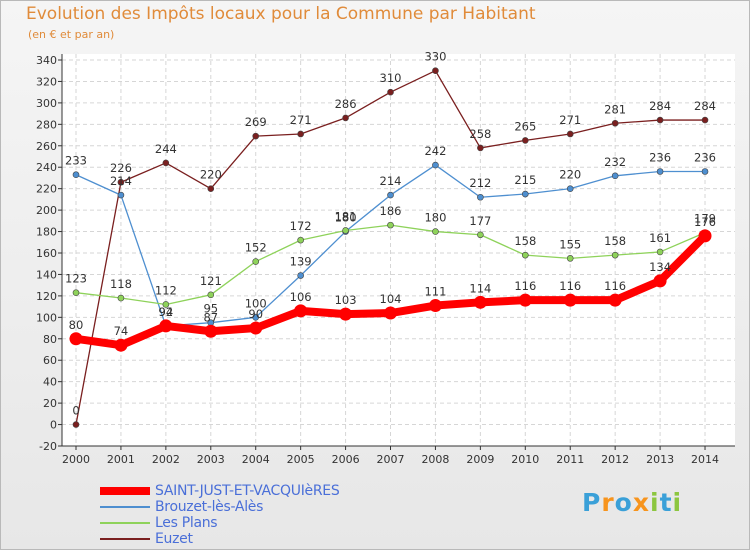  What do you see at coordinates (660, 459) in the screenshot?
I see `x-tick-label: 2013` at bounding box center [660, 459].